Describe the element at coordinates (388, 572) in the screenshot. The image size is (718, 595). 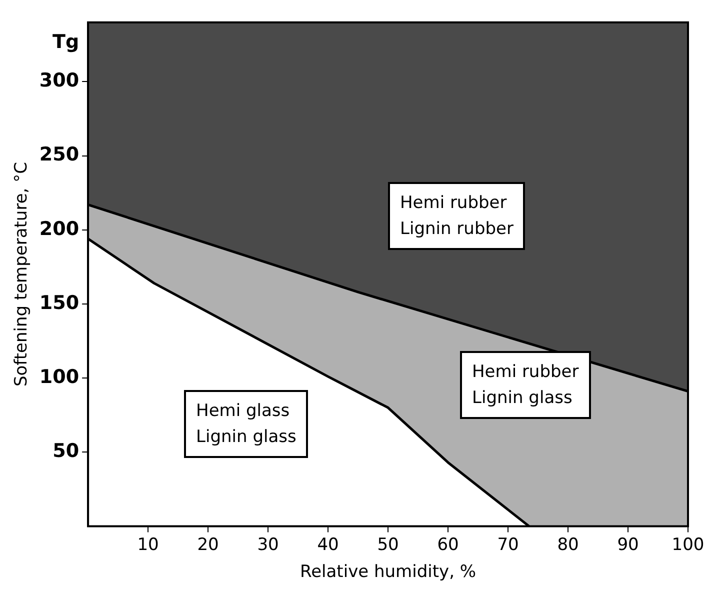
I see `x-axis-title: Relative humidity, %` at that location.